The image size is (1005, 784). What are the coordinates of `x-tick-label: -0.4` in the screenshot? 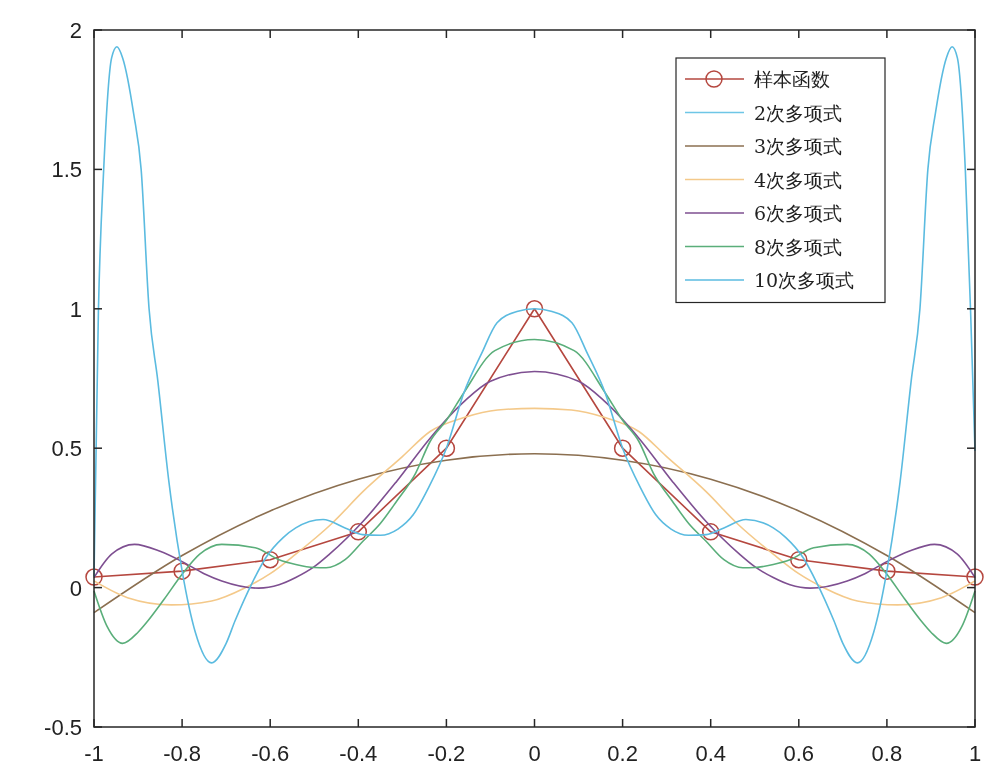 It's located at (358, 753).